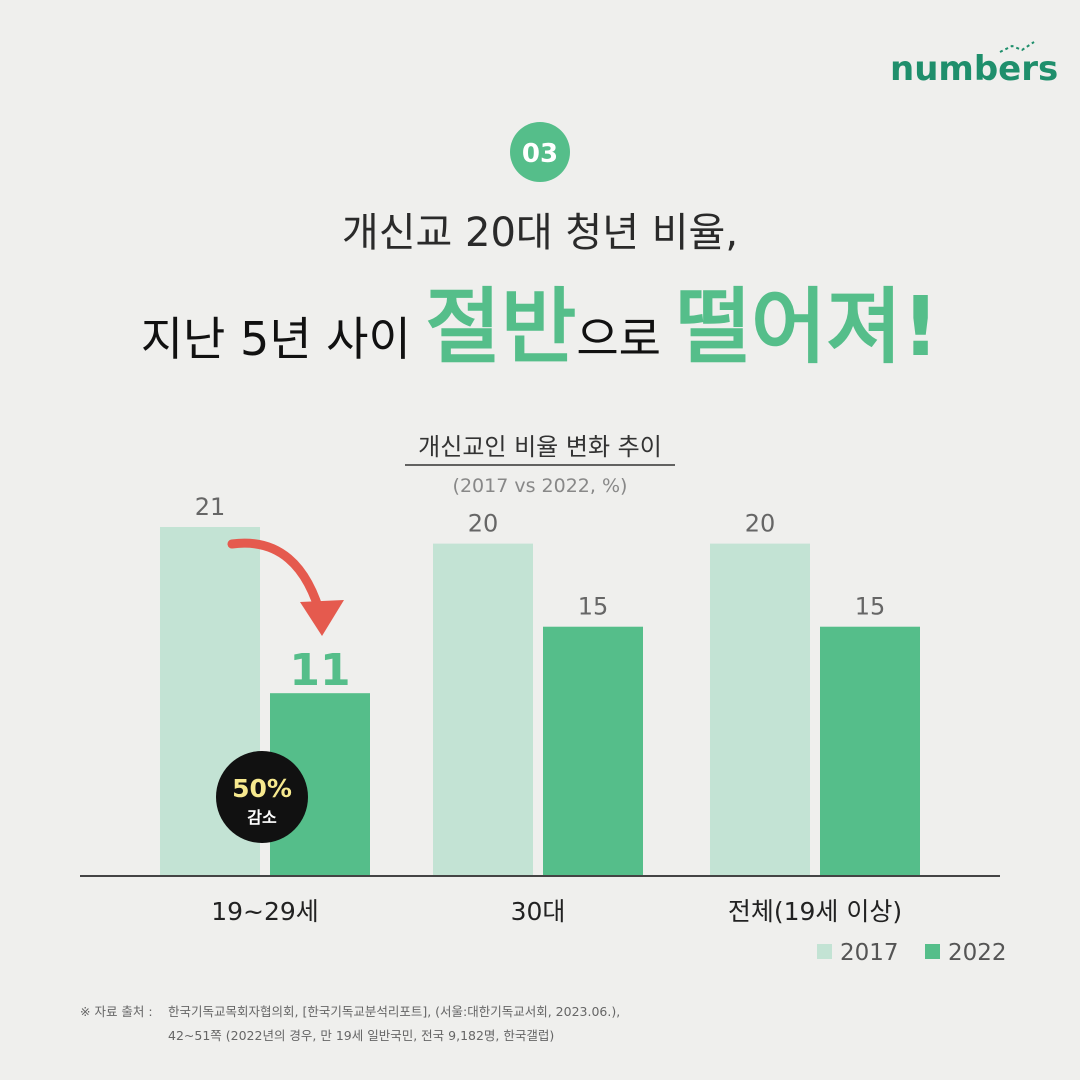  I want to click on x-tick-label: 30대, so click(538, 911).